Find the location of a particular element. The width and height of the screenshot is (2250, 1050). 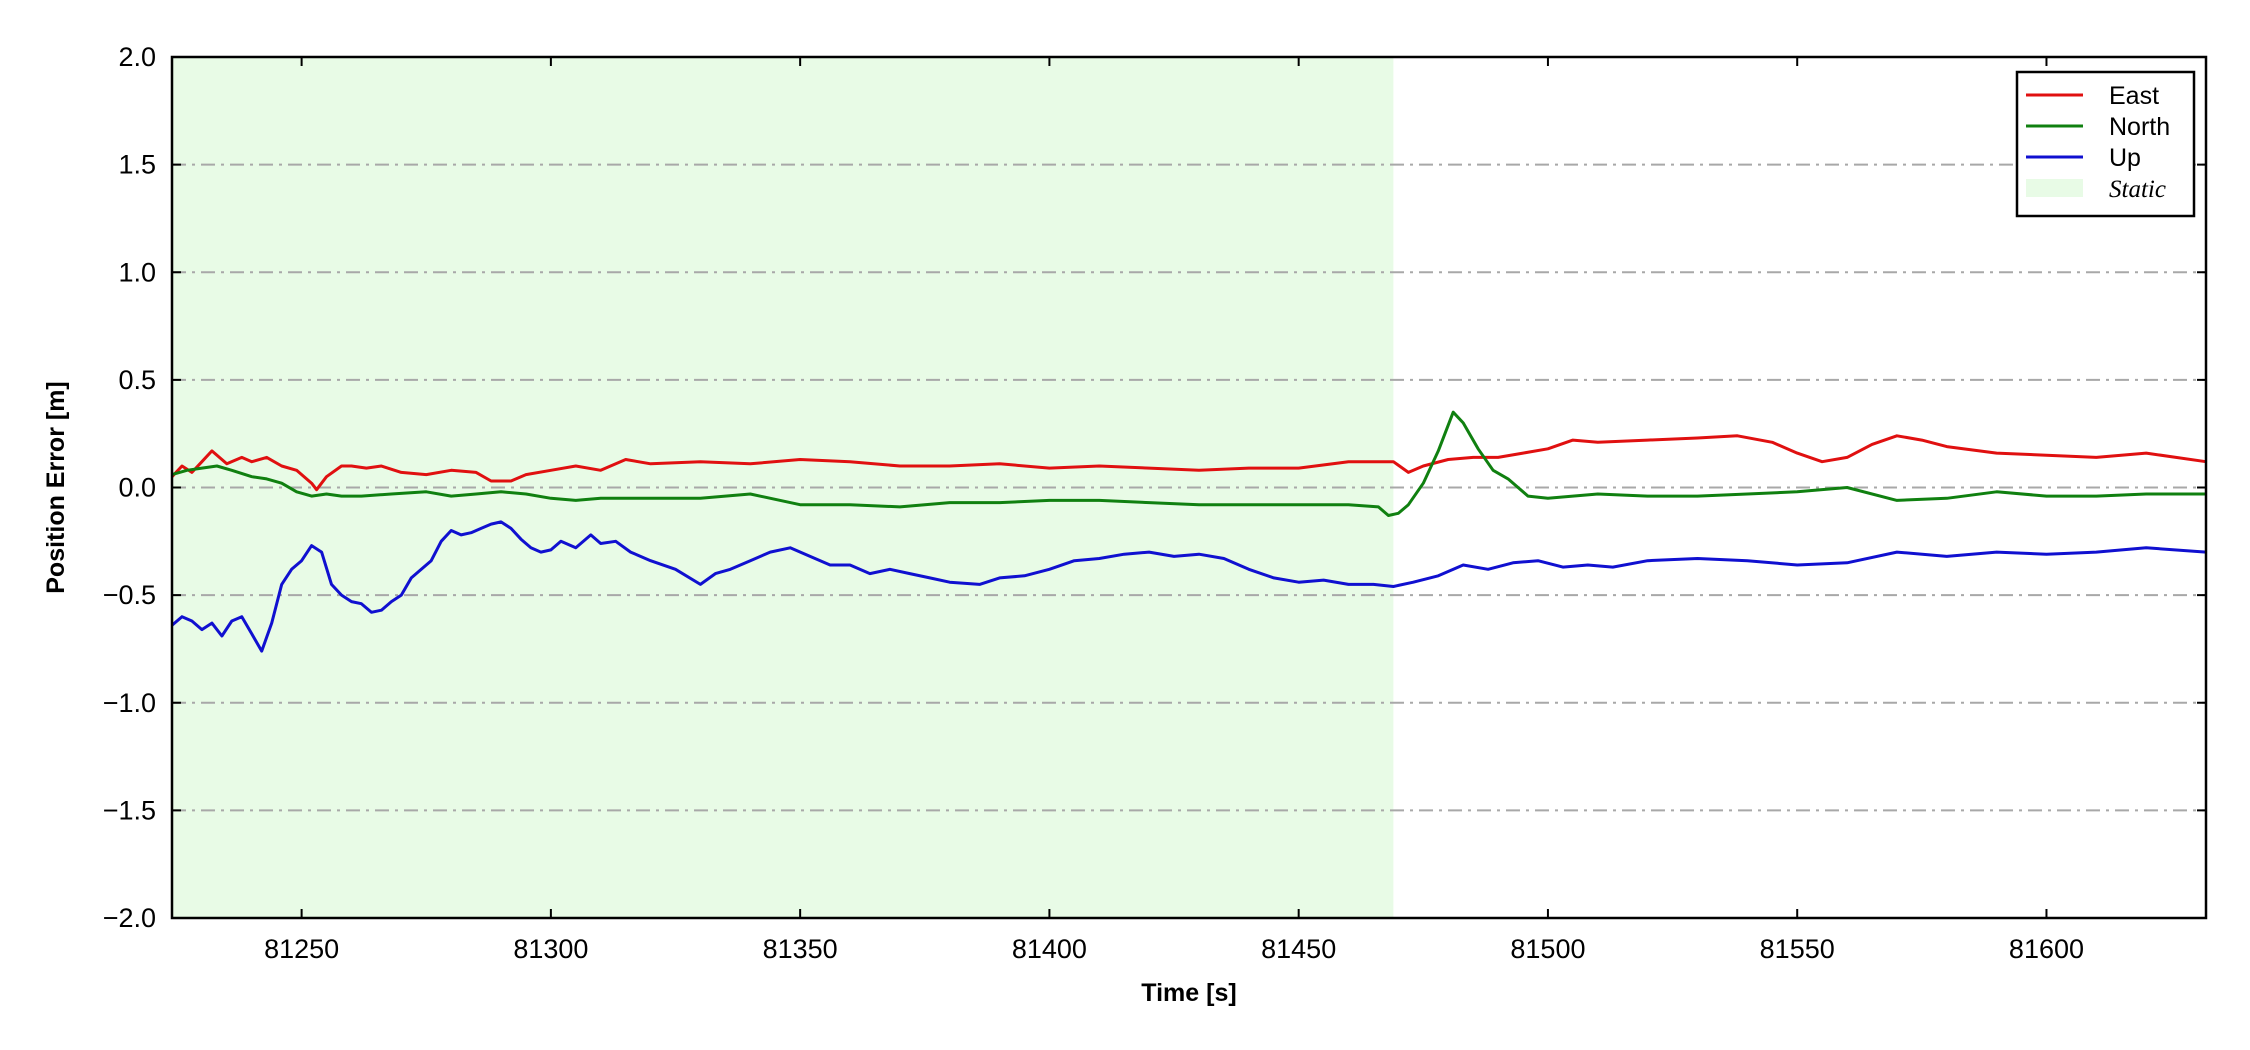

y-tick-label: −1.0 is located at coordinates (129, 703).